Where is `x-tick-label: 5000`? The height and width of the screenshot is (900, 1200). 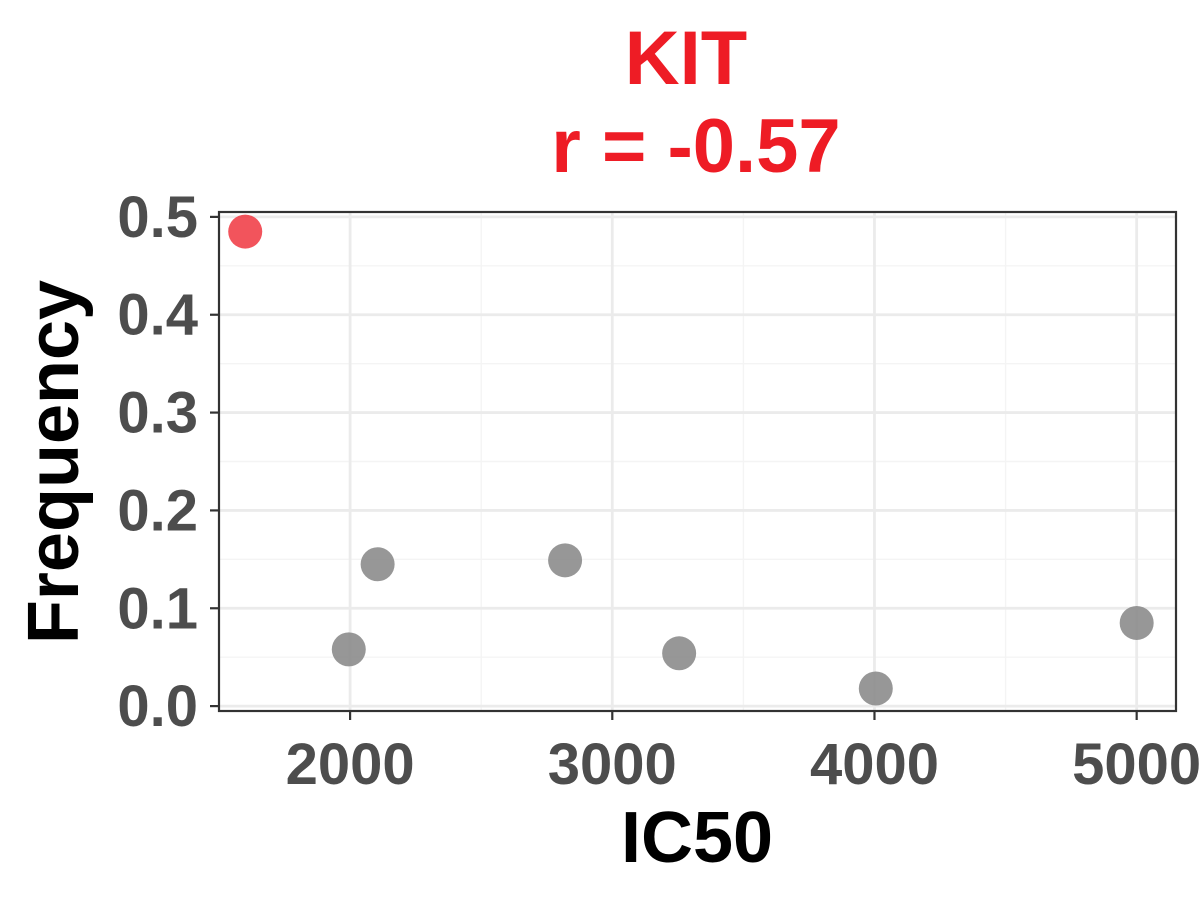
x-tick-label: 5000 is located at coordinates (1136, 764).